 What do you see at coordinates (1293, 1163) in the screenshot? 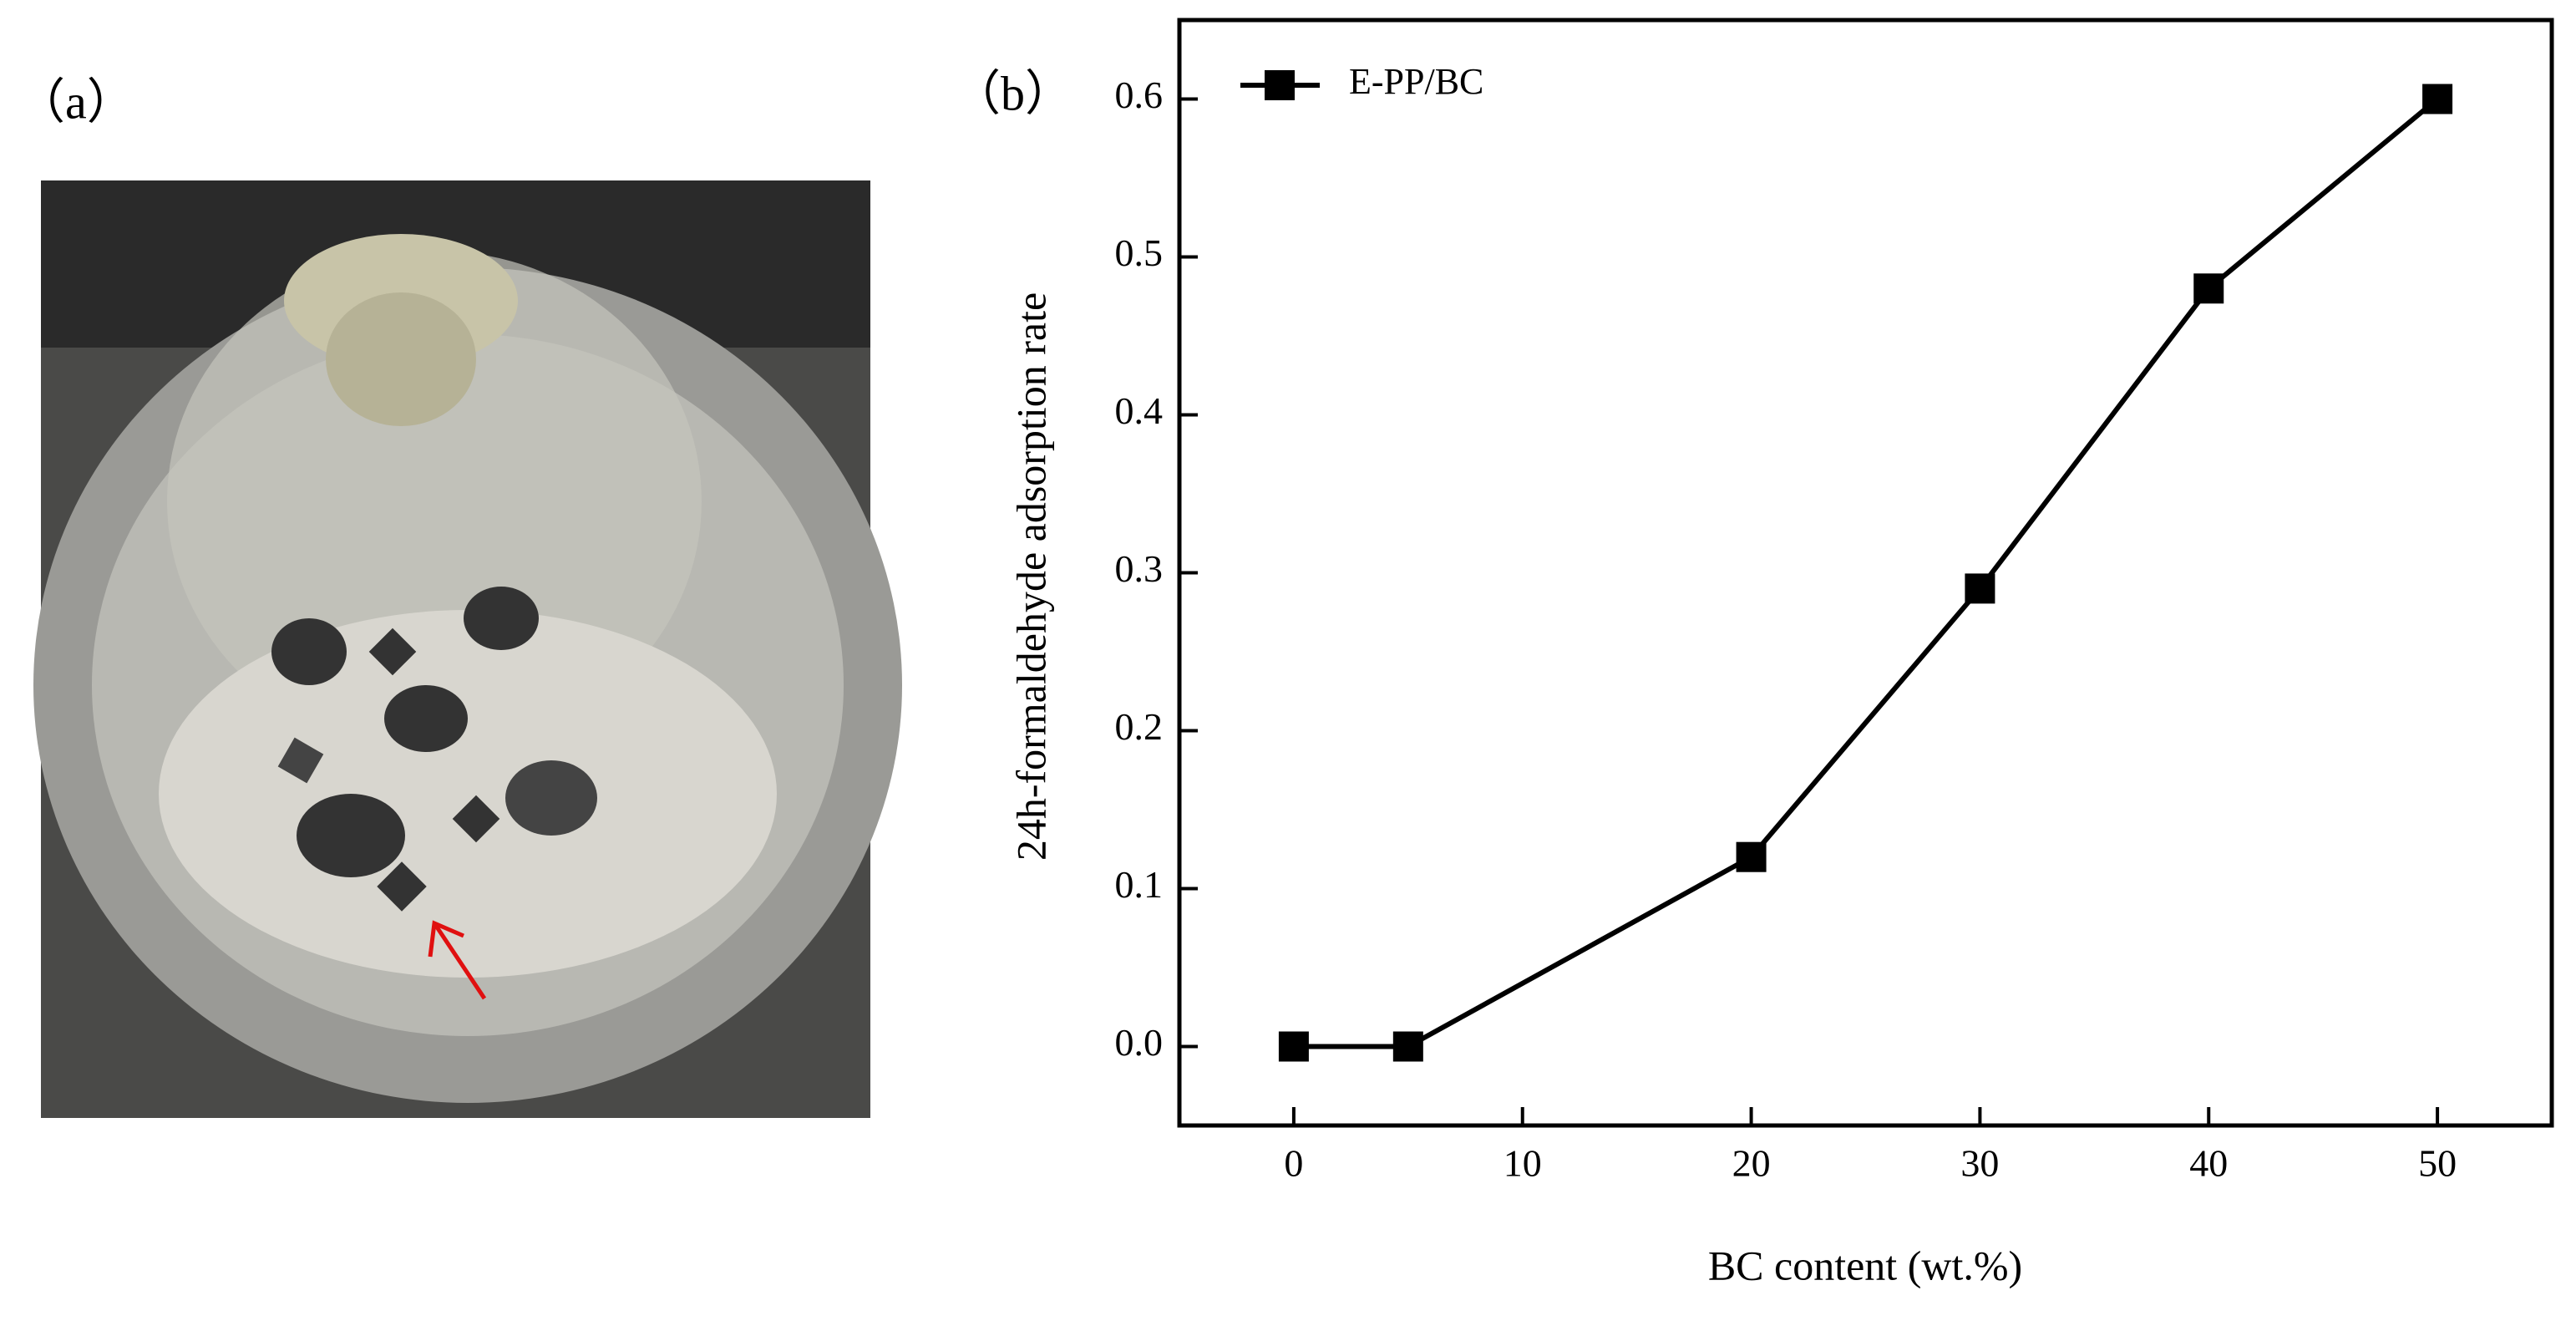
I see `x-tick-label: 0` at bounding box center [1293, 1163].